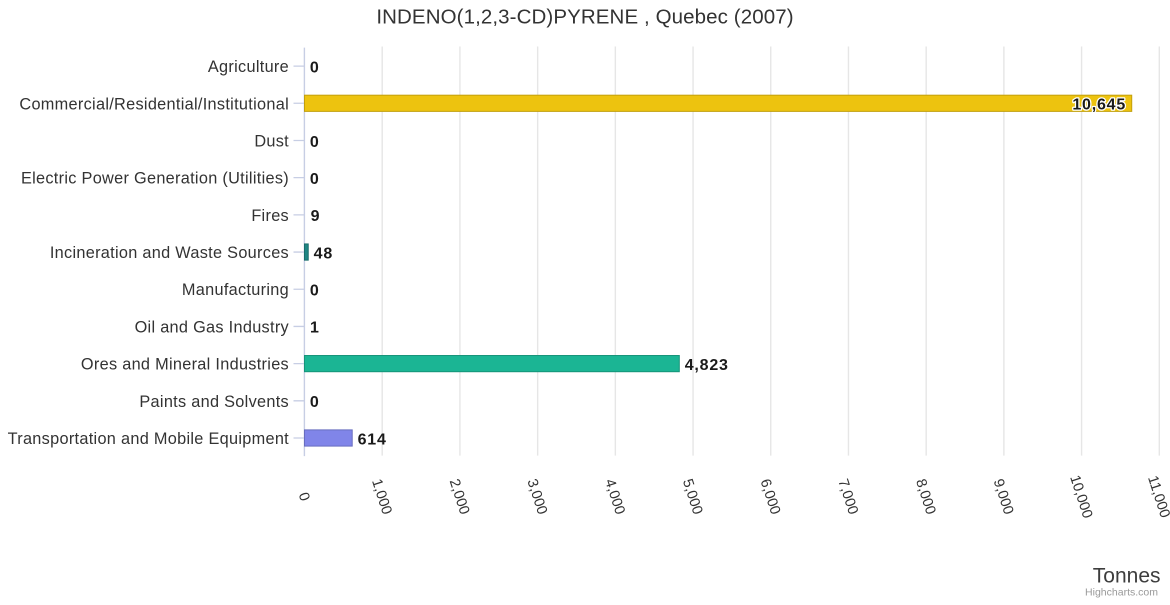 This screenshot has width=1170, height=605. What do you see at coordinates (214, 402) in the screenshot?
I see `svg-text: Paints and Solvents` at bounding box center [214, 402].